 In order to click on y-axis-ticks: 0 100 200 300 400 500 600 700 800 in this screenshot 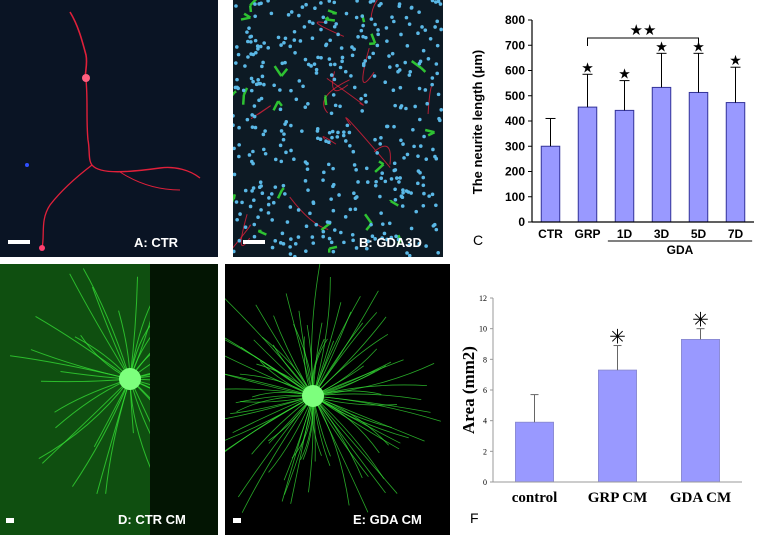, I will do `click(518, 121)`.